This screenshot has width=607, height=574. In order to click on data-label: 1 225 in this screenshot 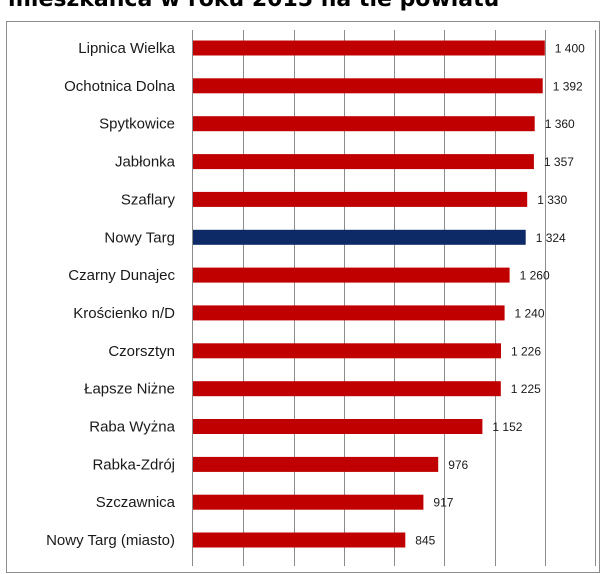, I will do `click(526, 389)`.